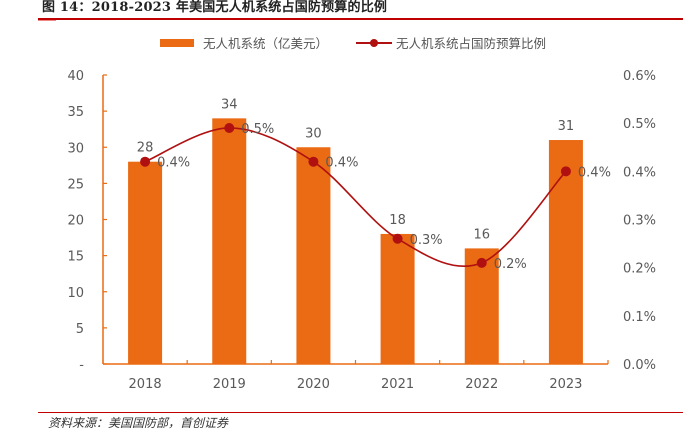  What do you see at coordinates (75, 112) in the screenshot?
I see `left-axis-tick-label: 35` at bounding box center [75, 112].